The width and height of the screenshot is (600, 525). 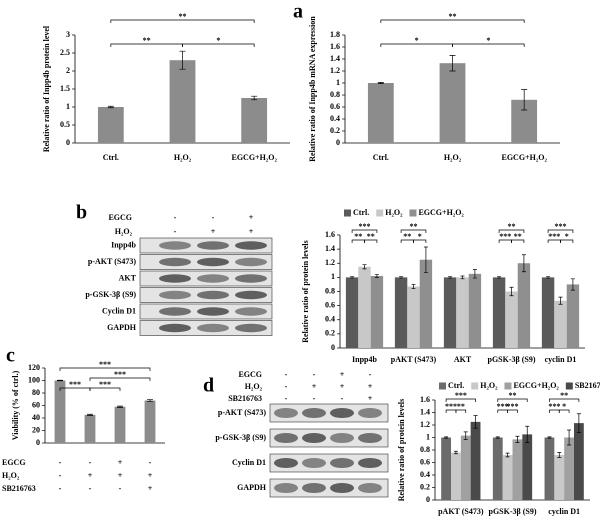 I want to click on legend-label: SB216763+H₂O₂, so click(x=587, y=385).